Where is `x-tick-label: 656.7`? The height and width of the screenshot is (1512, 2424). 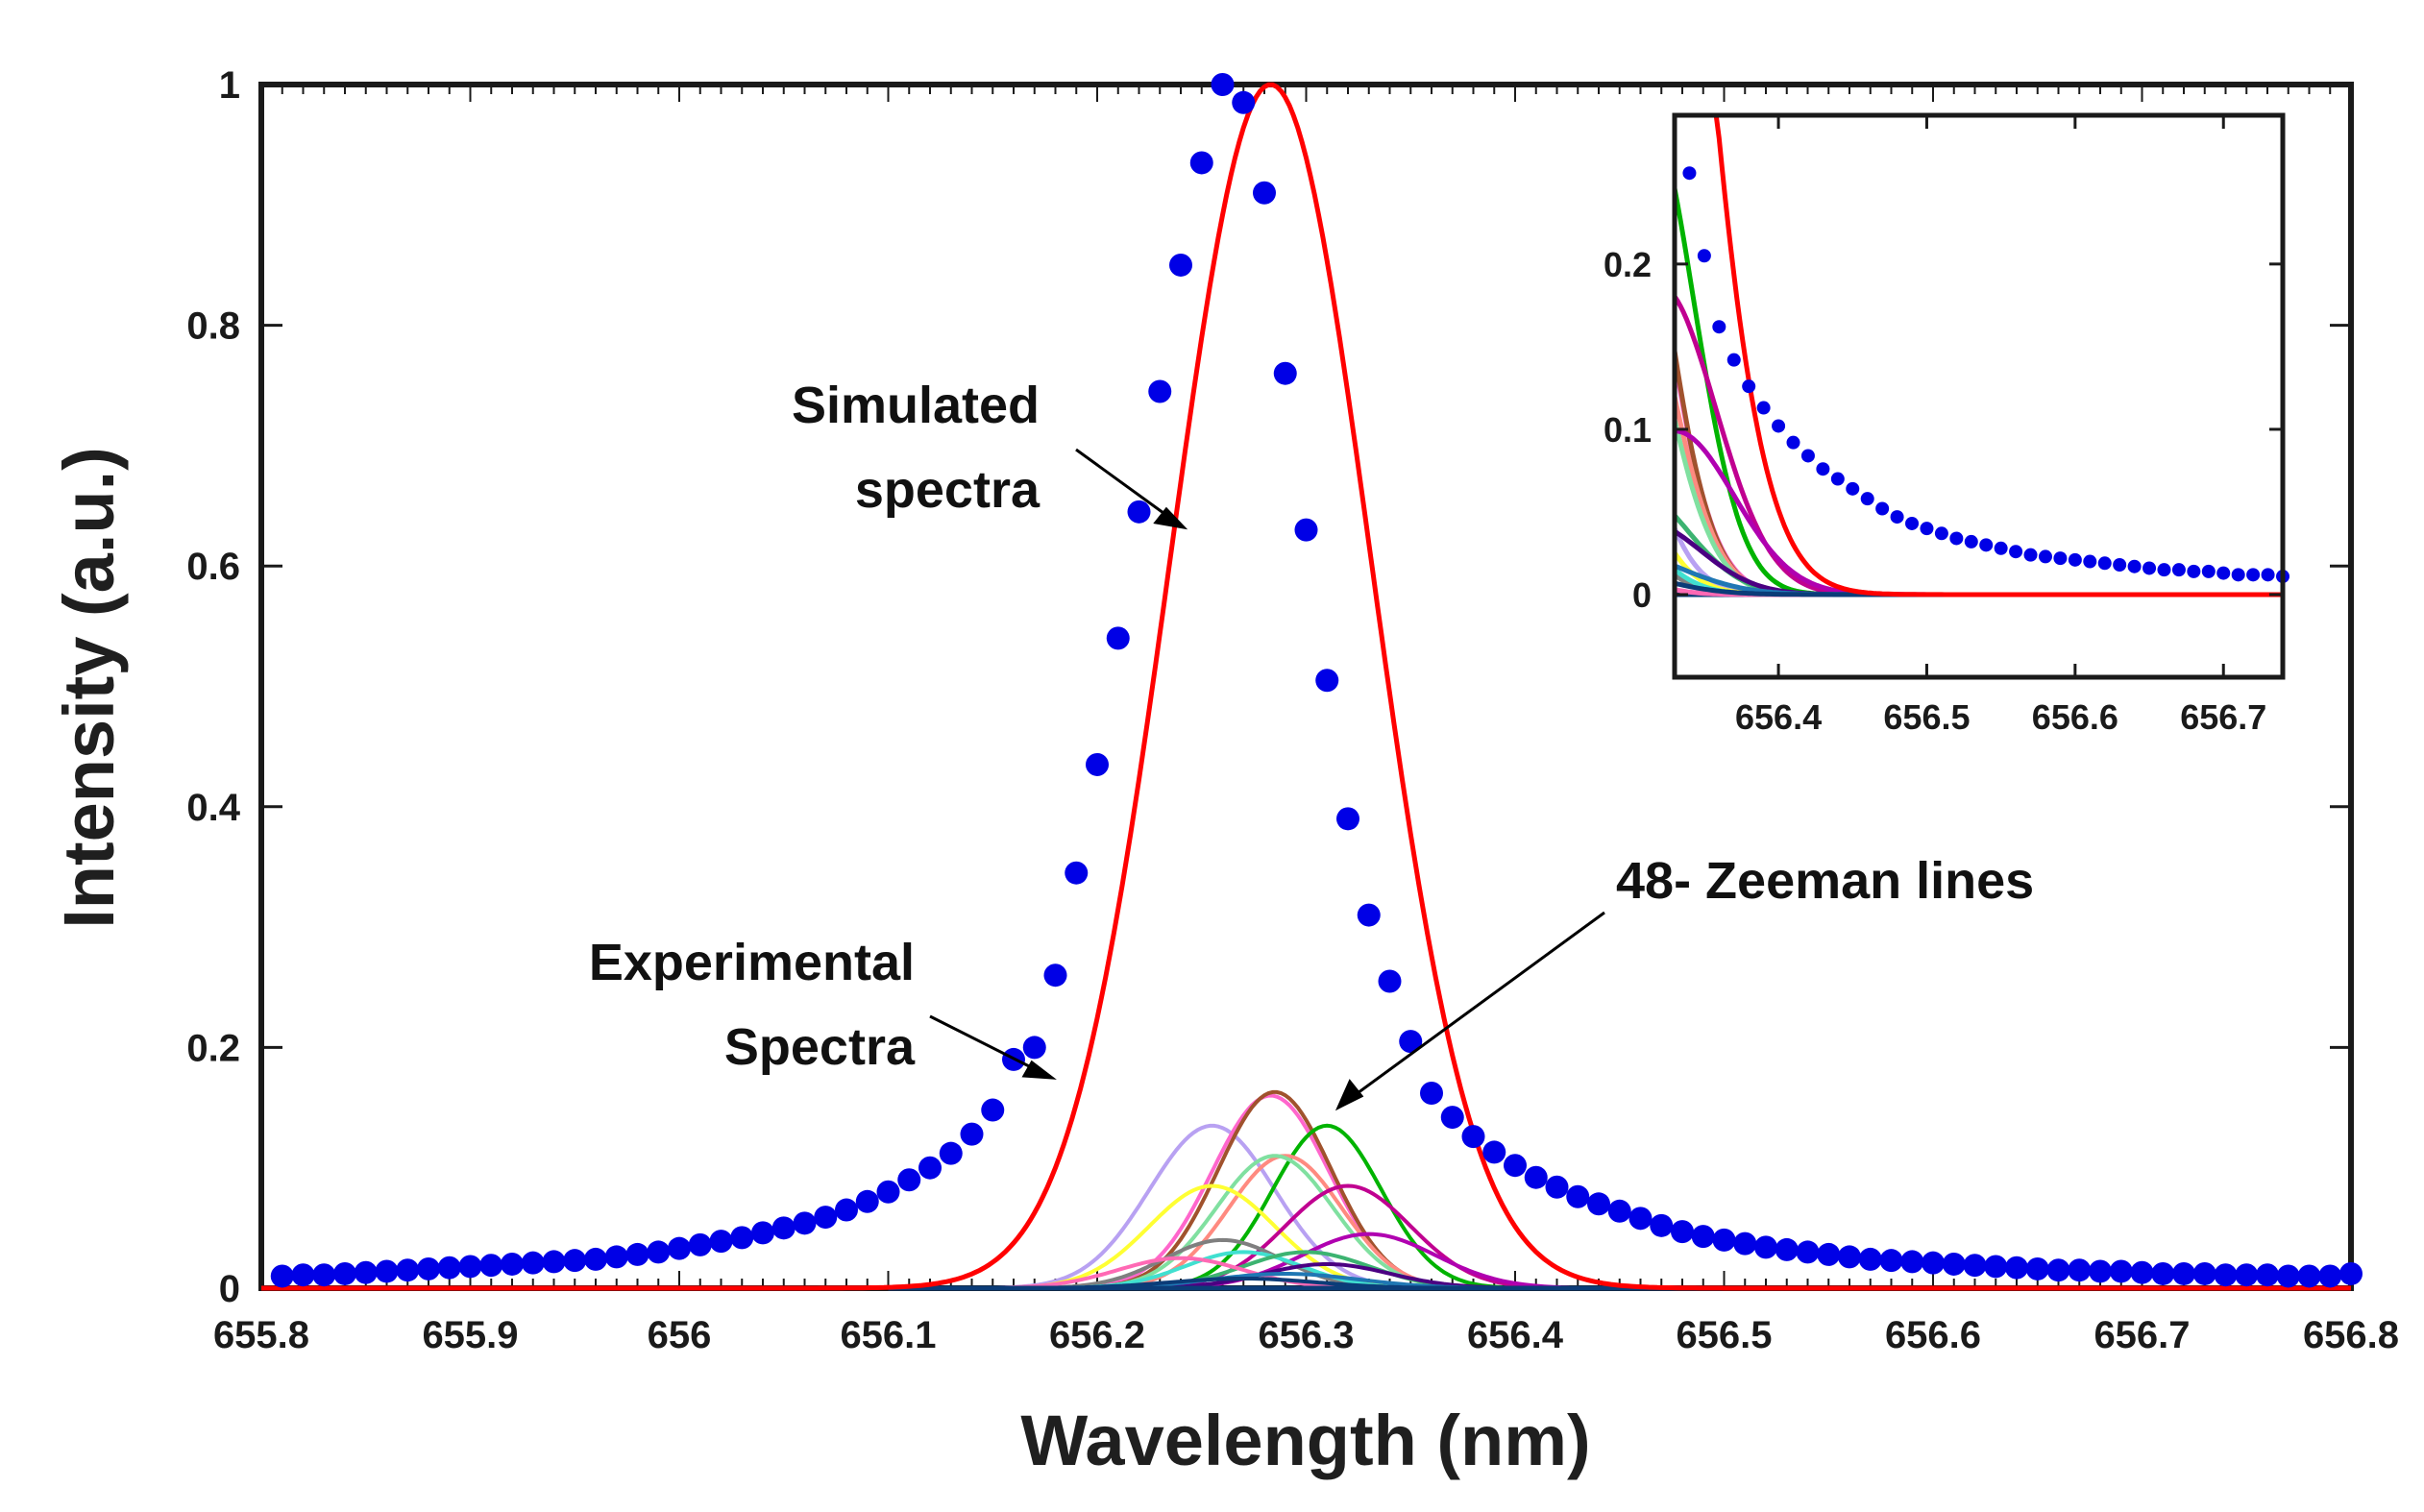 x-tick-label: 656.7 is located at coordinates (2141, 1335).